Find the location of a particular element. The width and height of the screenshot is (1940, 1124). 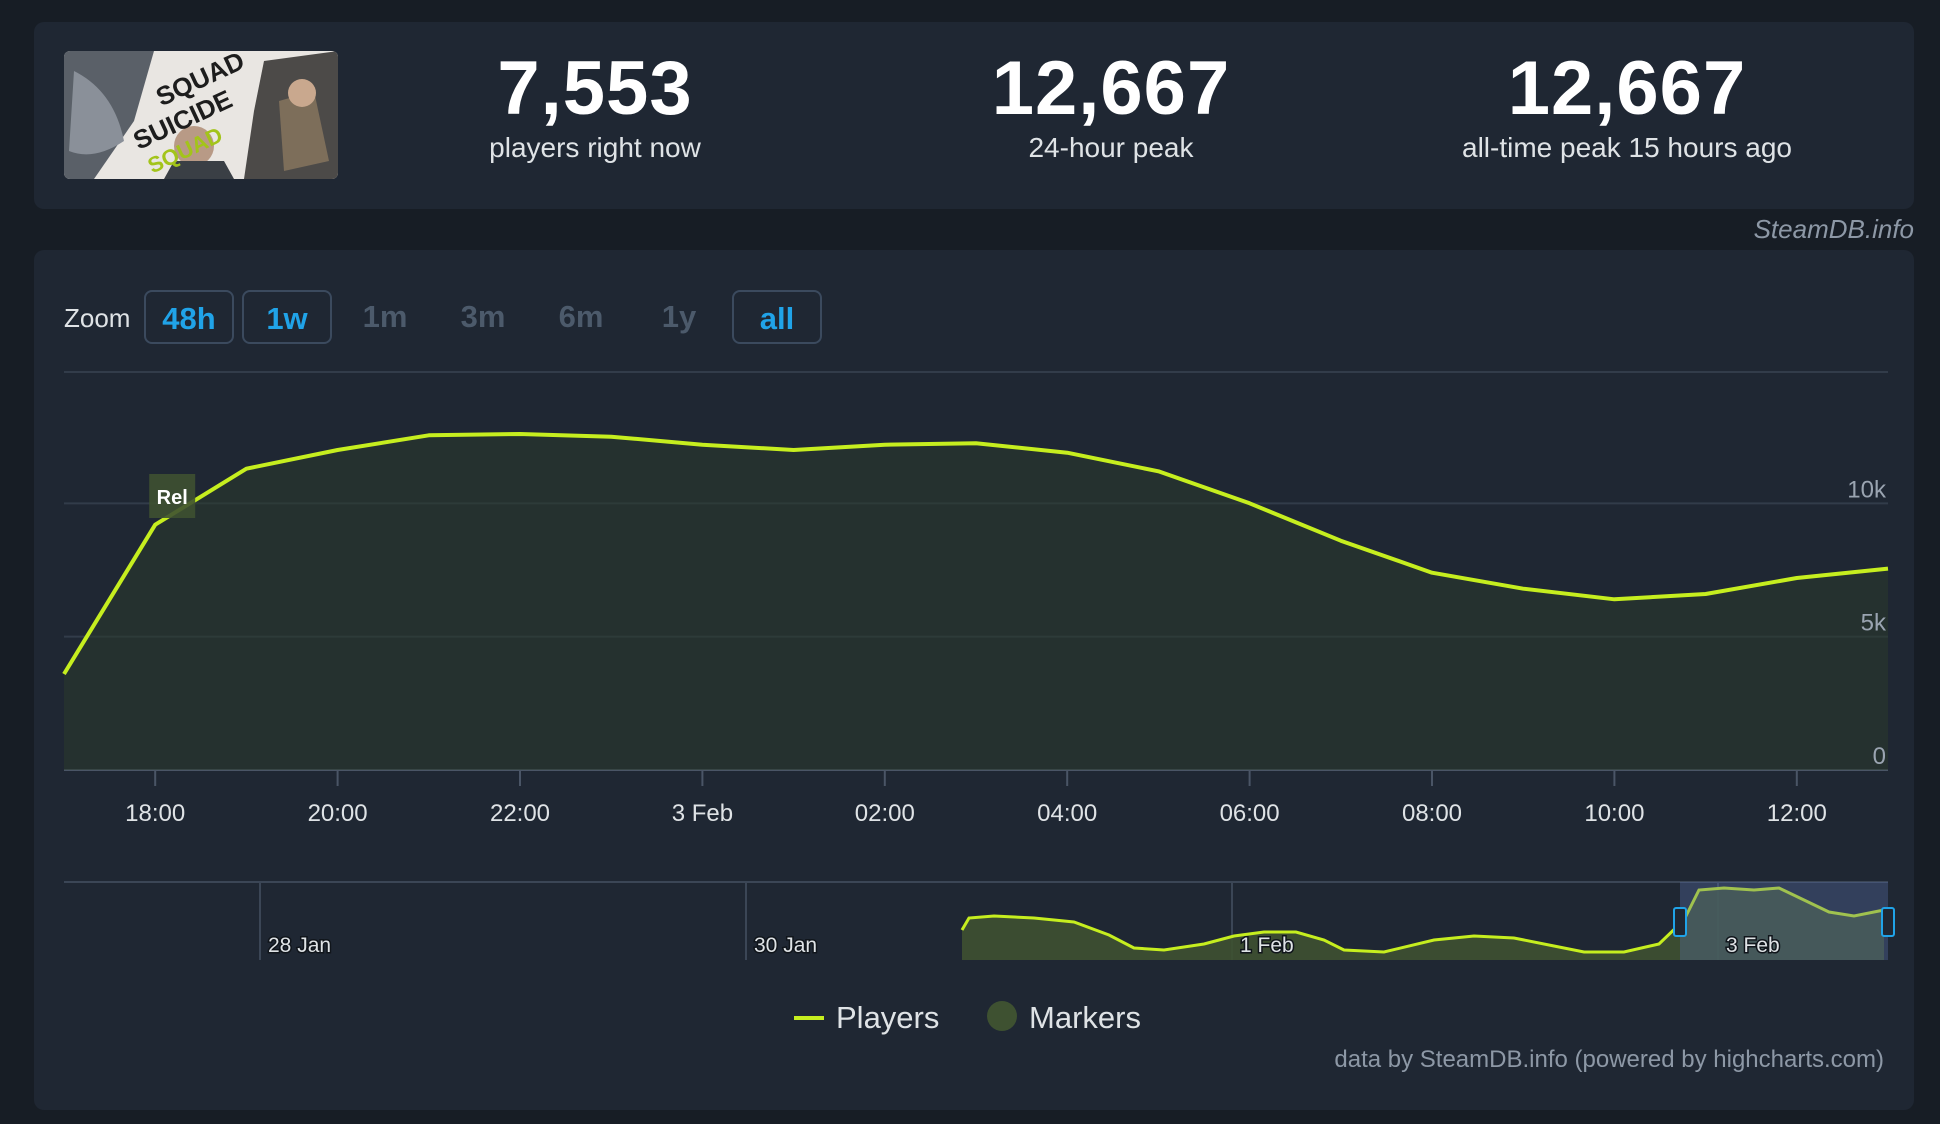

x-tick-label: 04:00 is located at coordinates (1067, 813).